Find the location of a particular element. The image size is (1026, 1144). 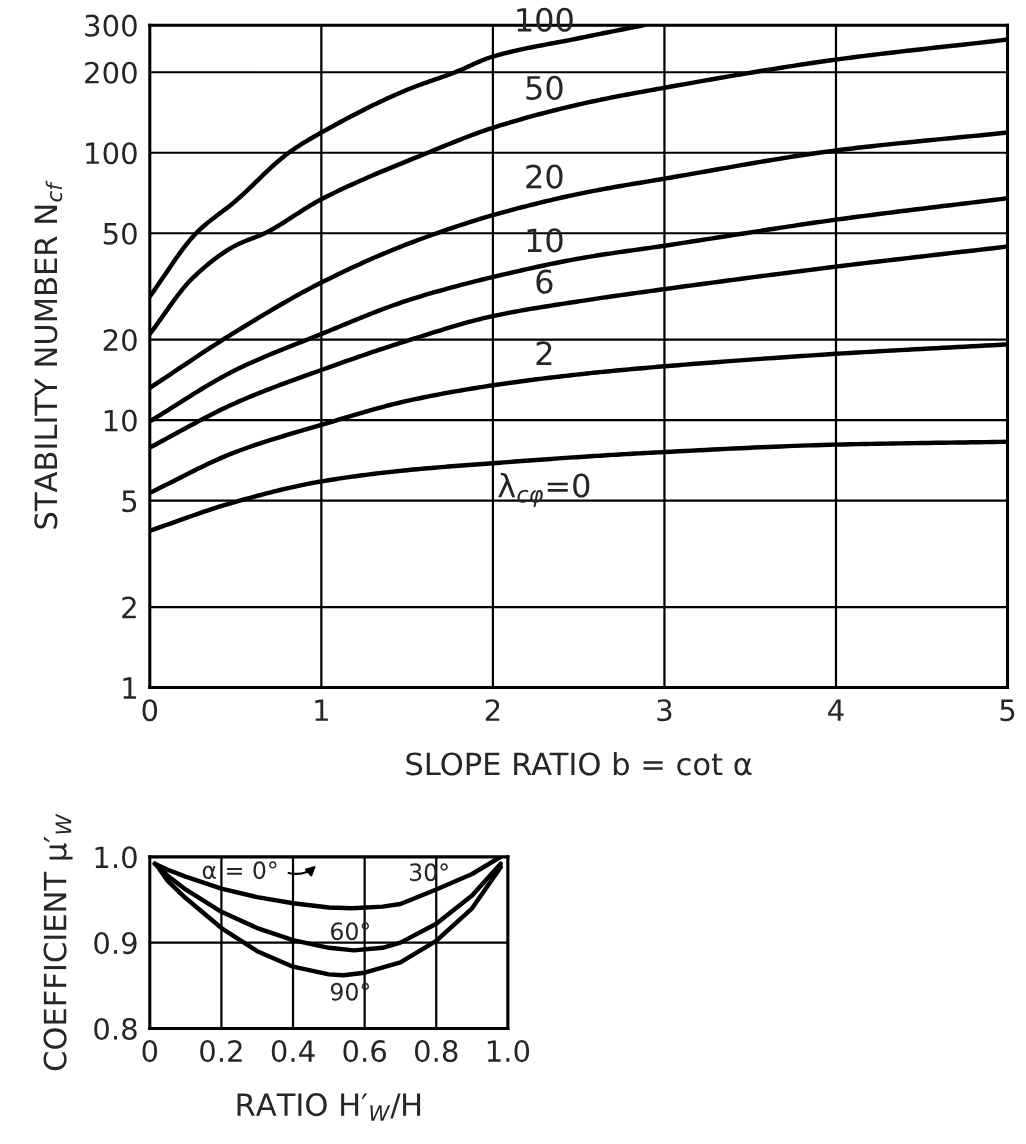

y-tick-label: 0.9 is located at coordinates (115, 943).